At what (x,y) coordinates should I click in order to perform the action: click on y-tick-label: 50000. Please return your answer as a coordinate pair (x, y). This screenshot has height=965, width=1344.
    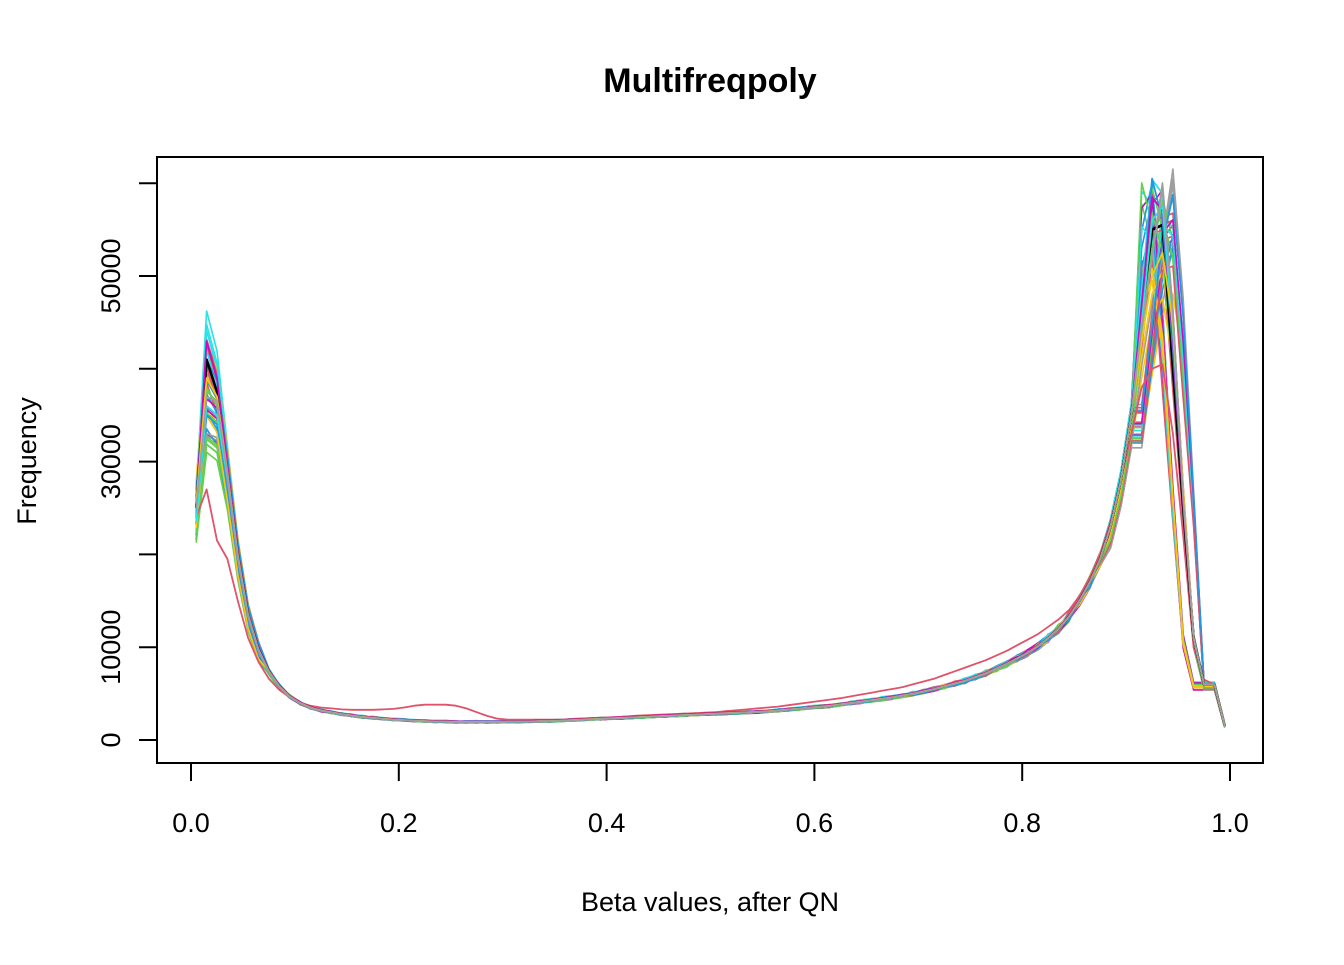
    Looking at the image, I should click on (111, 275).